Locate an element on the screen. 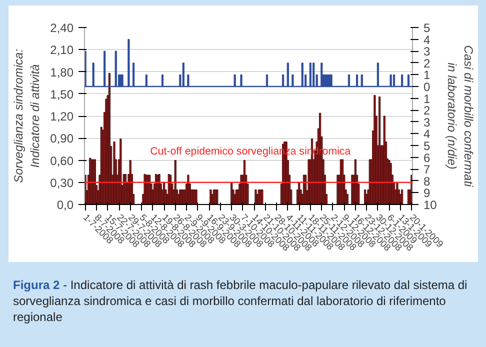 The image size is (486, 347). y-tick-label: 0,90 is located at coordinates (62, 139).